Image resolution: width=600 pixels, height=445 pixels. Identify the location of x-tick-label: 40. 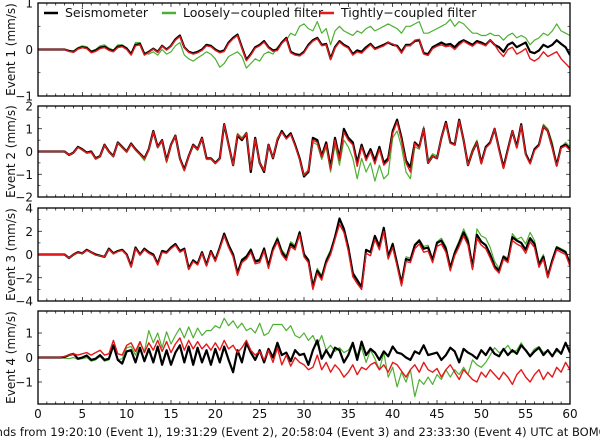
(392, 414).